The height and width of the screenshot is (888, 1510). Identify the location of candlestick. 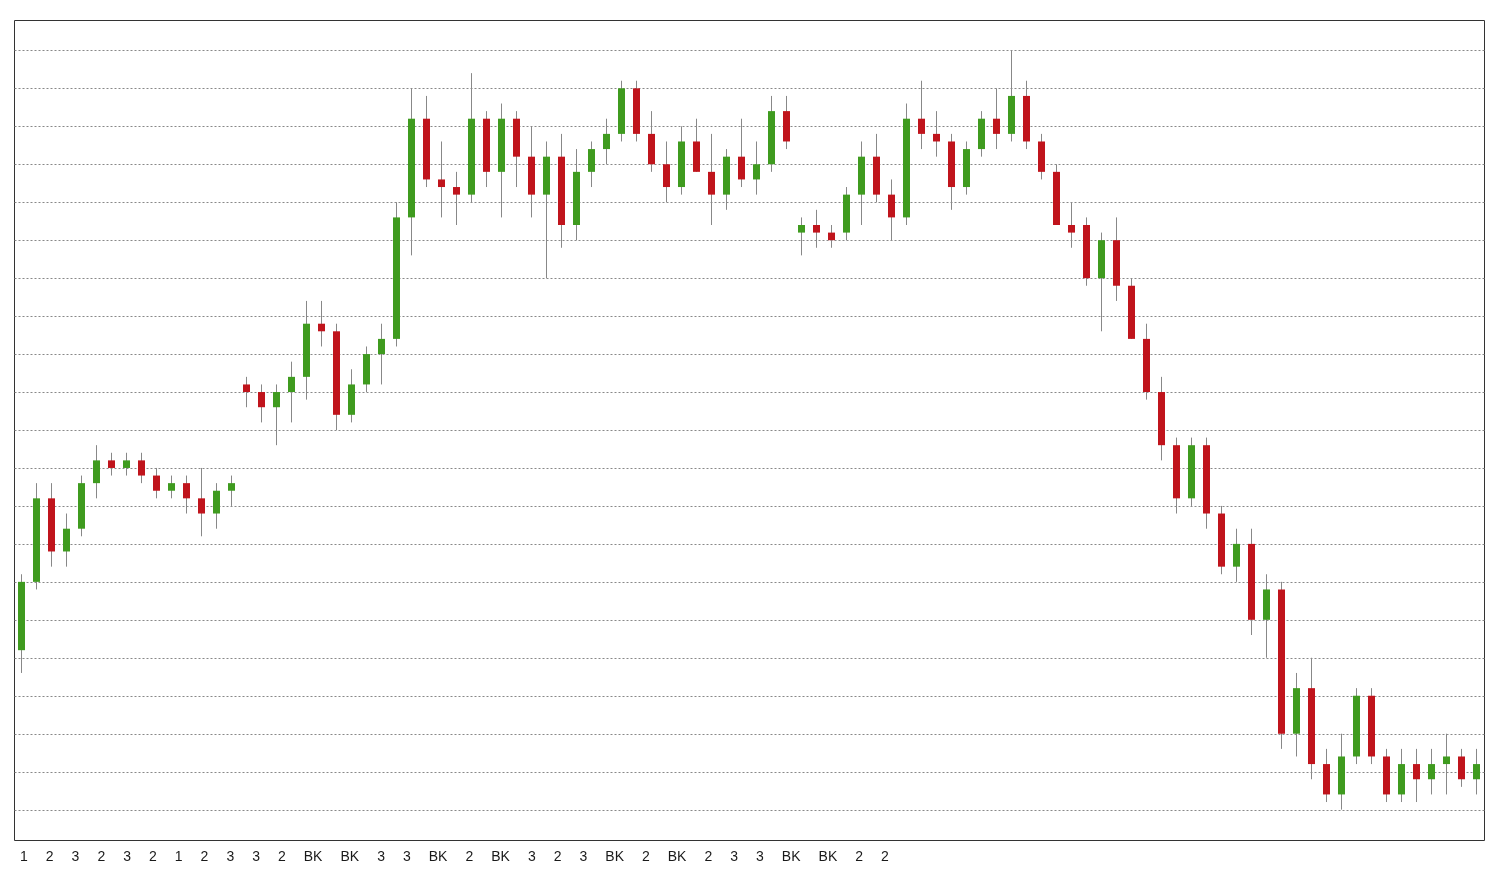
(171, 487).